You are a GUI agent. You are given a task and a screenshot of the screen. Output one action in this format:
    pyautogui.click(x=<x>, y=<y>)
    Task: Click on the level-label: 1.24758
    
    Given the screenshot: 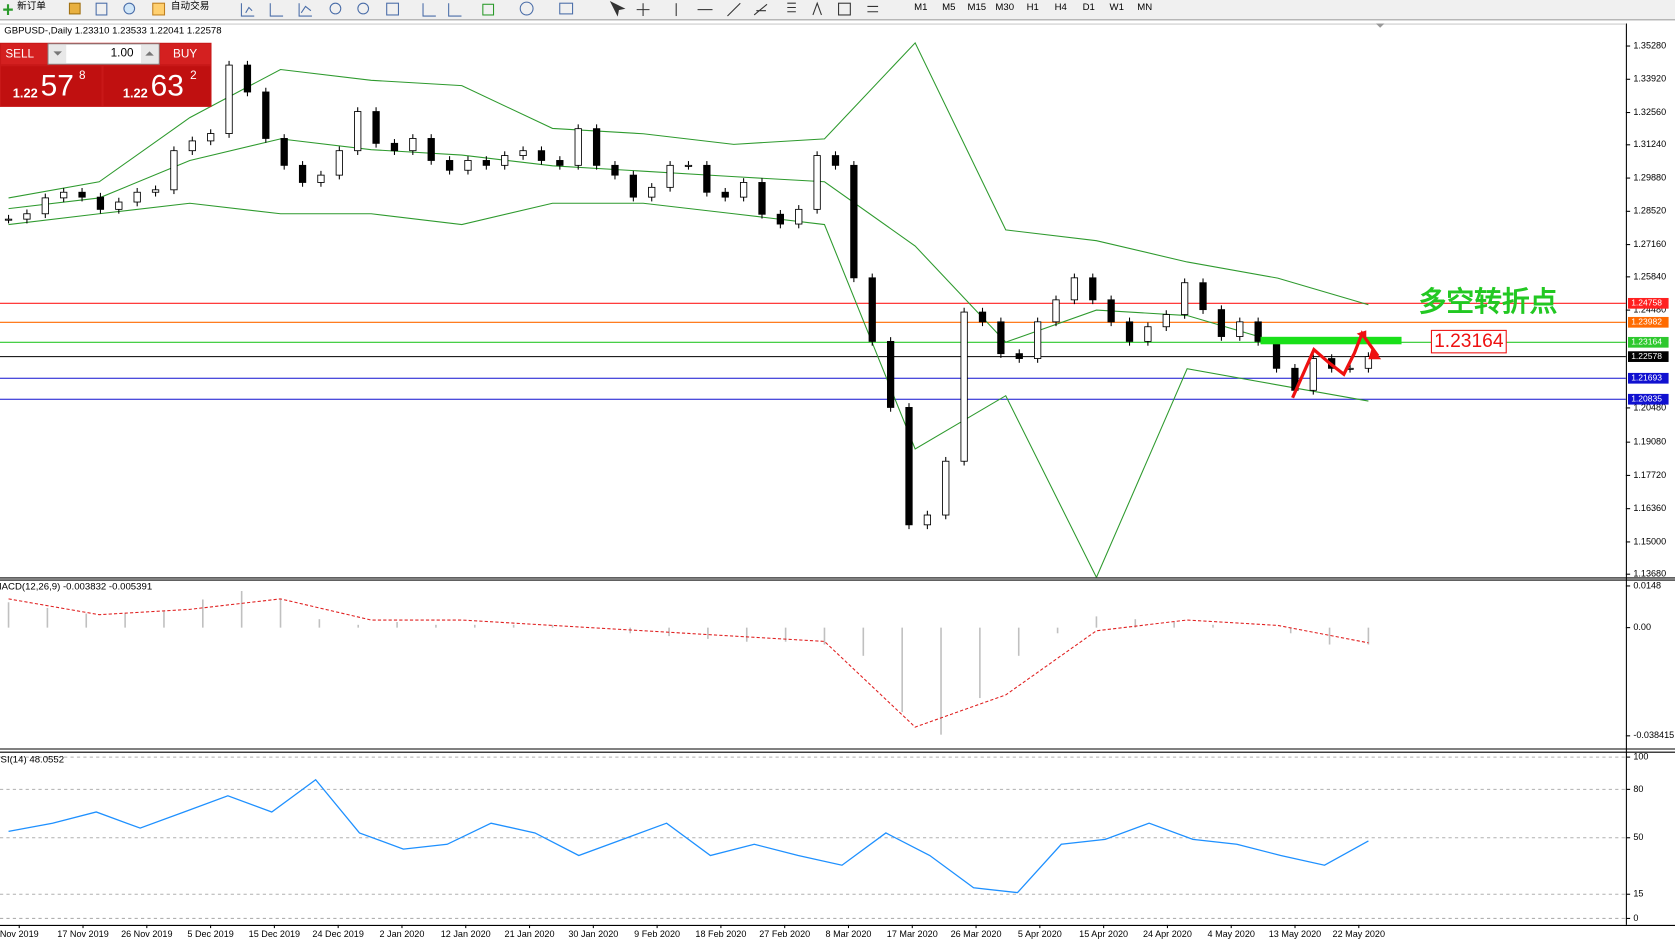 What is the action you would take?
    pyautogui.click(x=1646, y=303)
    